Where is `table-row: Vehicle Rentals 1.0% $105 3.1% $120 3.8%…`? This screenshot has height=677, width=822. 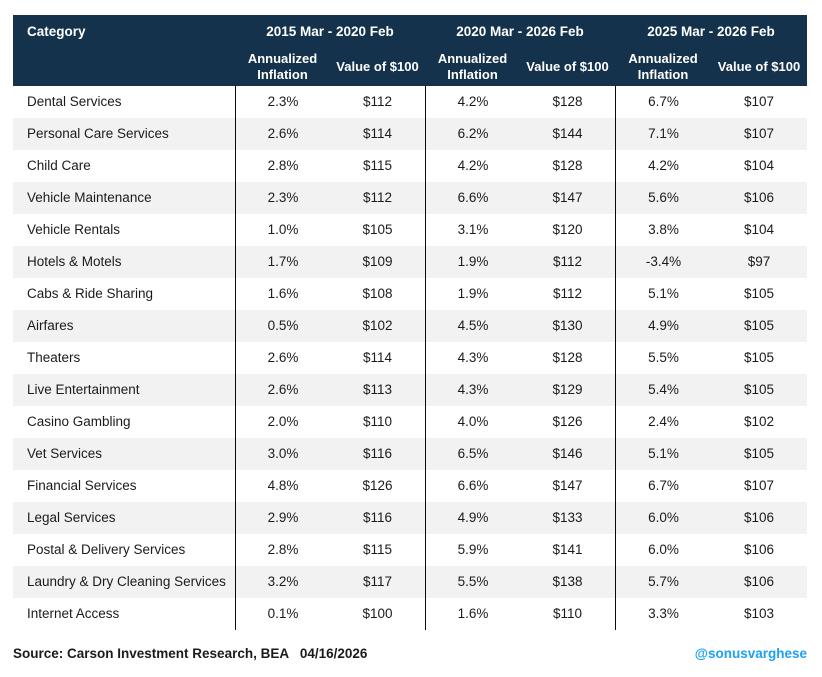
table-row: Vehicle Rentals 1.0% $105 3.1% $120 3.8%… is located at coordinates (410, 230).